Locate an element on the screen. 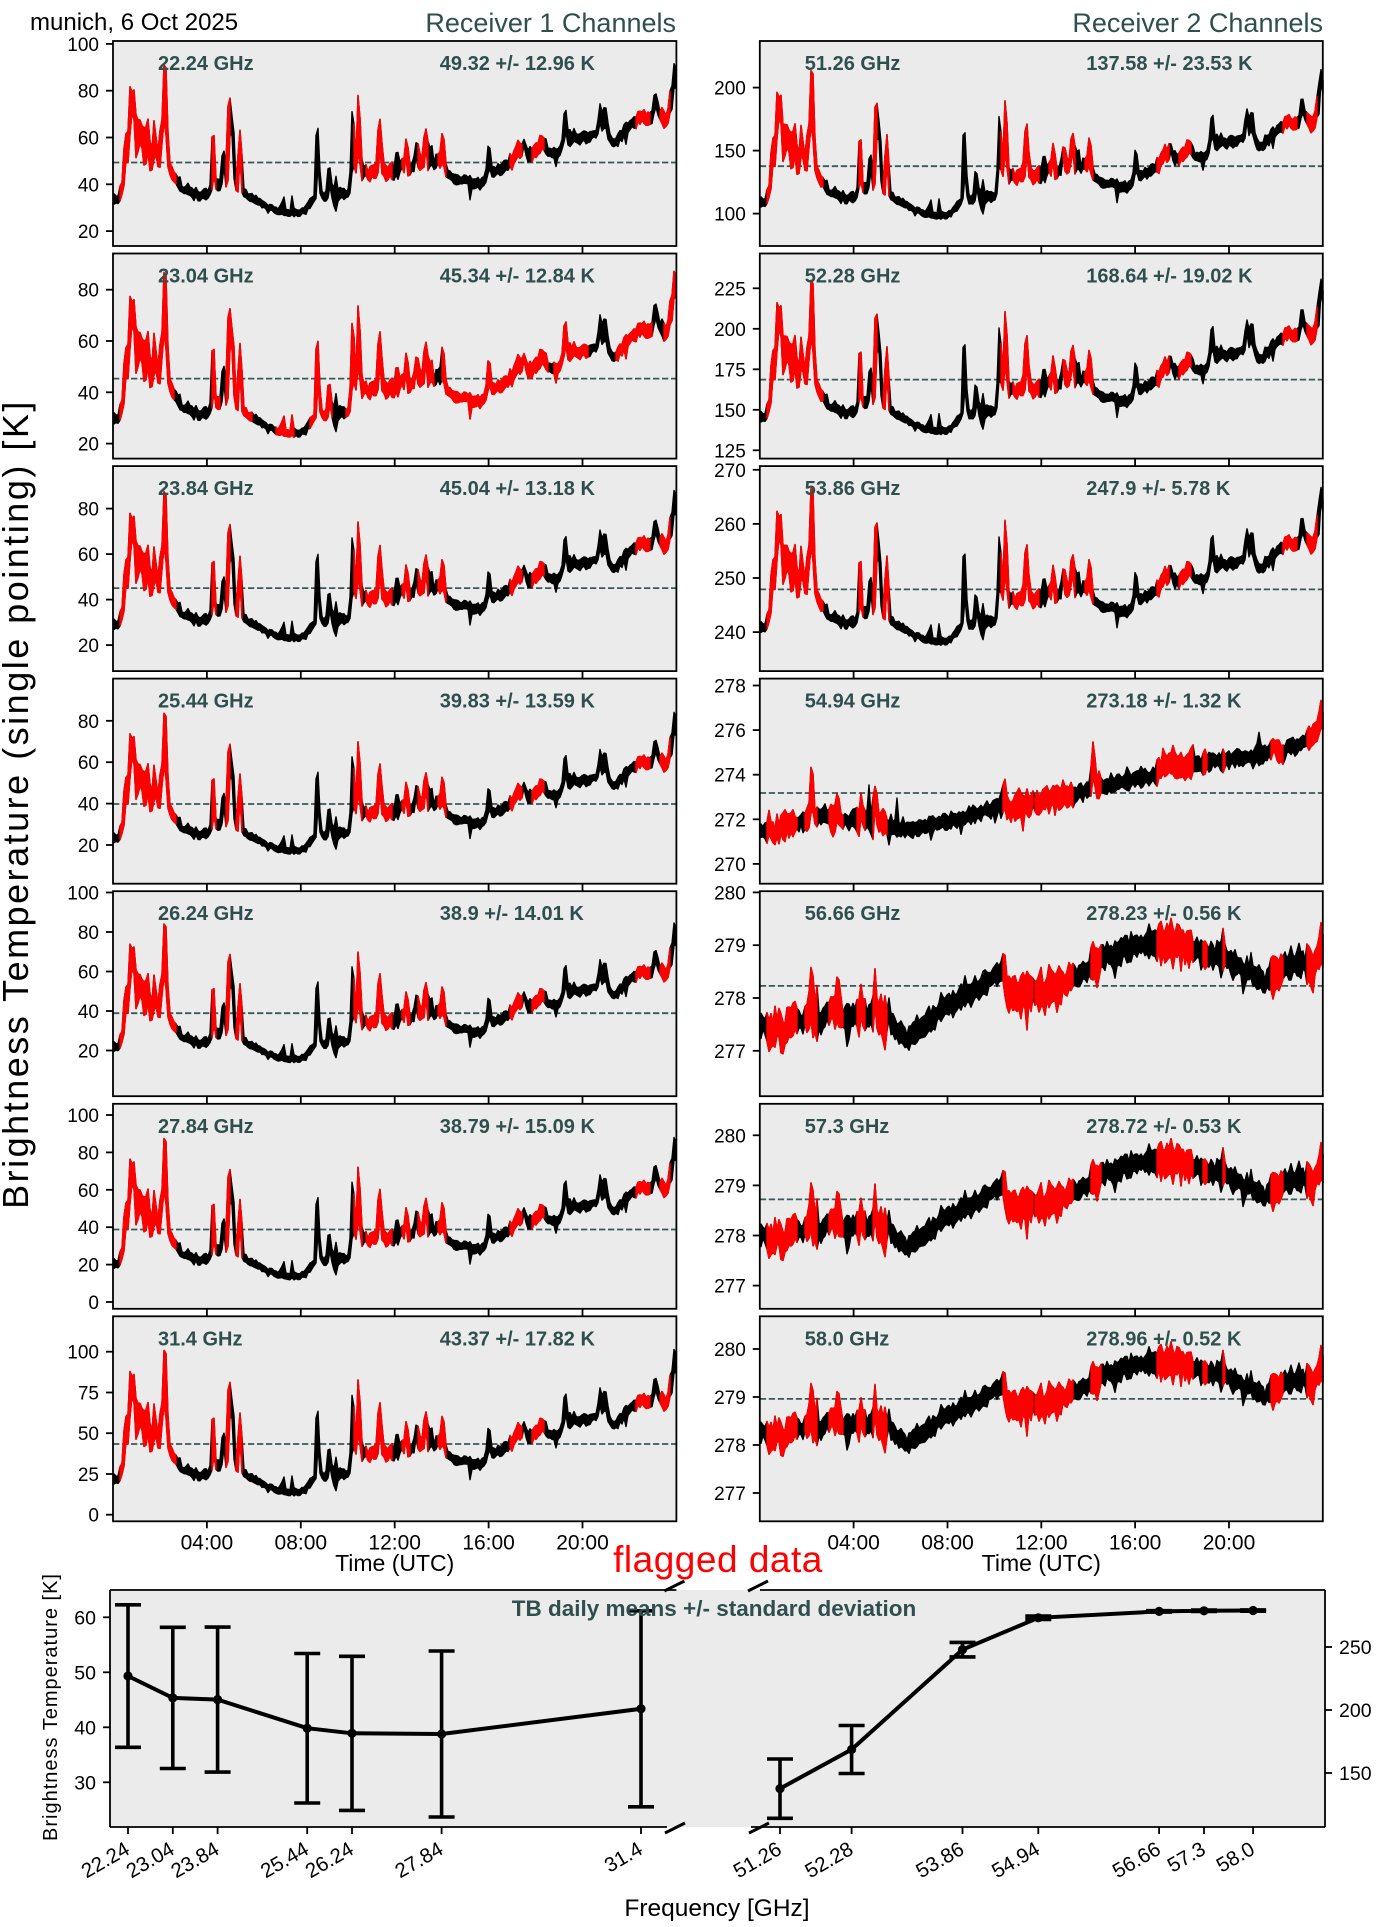 The width and height of the screenshot is (1384, 1927). svg-text: 20:00 is located at coordinates (1229, 1542).